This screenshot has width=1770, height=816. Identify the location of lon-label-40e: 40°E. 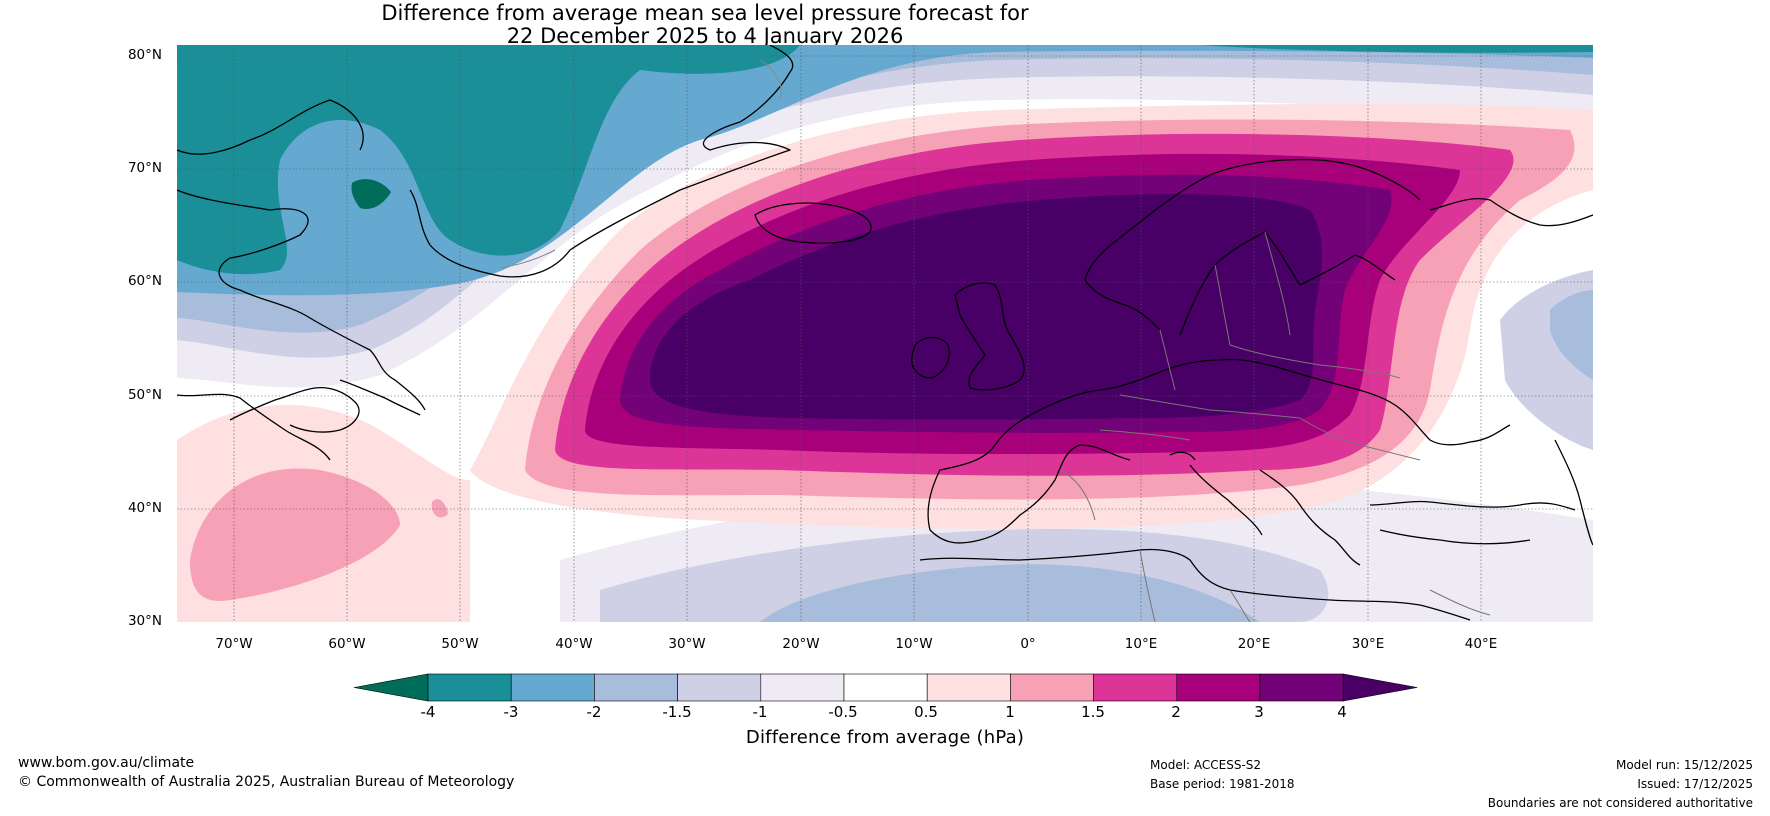
(1481, 644).